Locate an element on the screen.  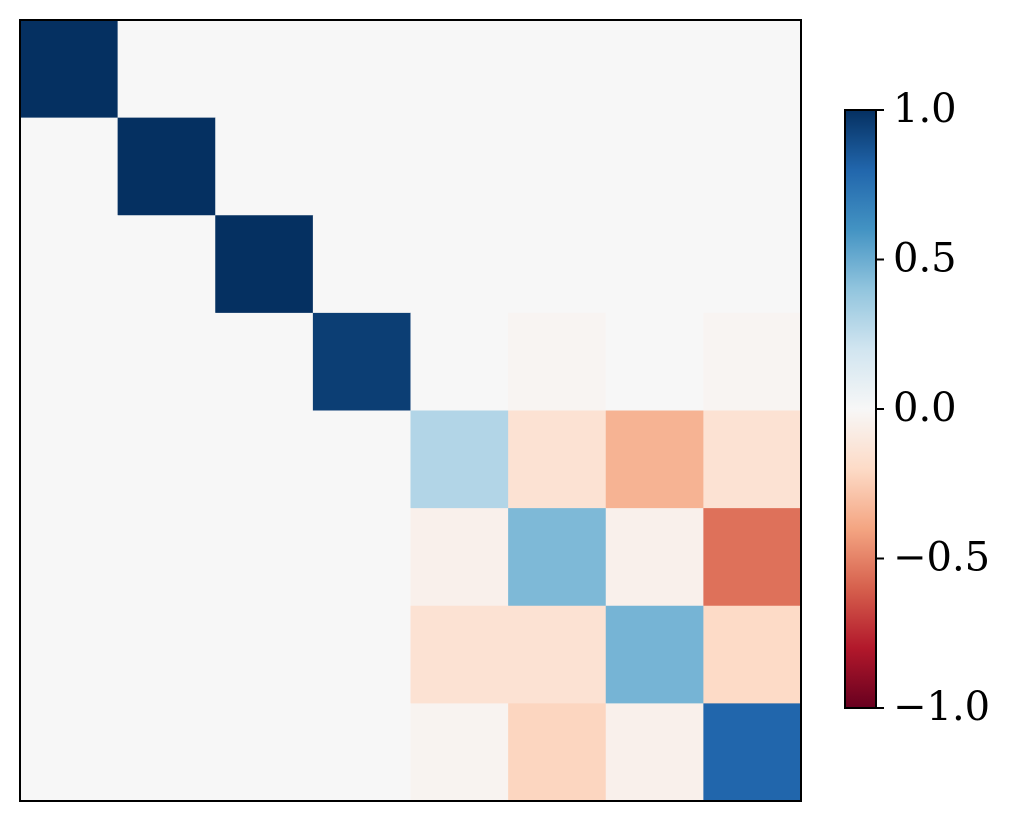
colorbar-tick-label: 1.0 is located at coordinates (925, 109).